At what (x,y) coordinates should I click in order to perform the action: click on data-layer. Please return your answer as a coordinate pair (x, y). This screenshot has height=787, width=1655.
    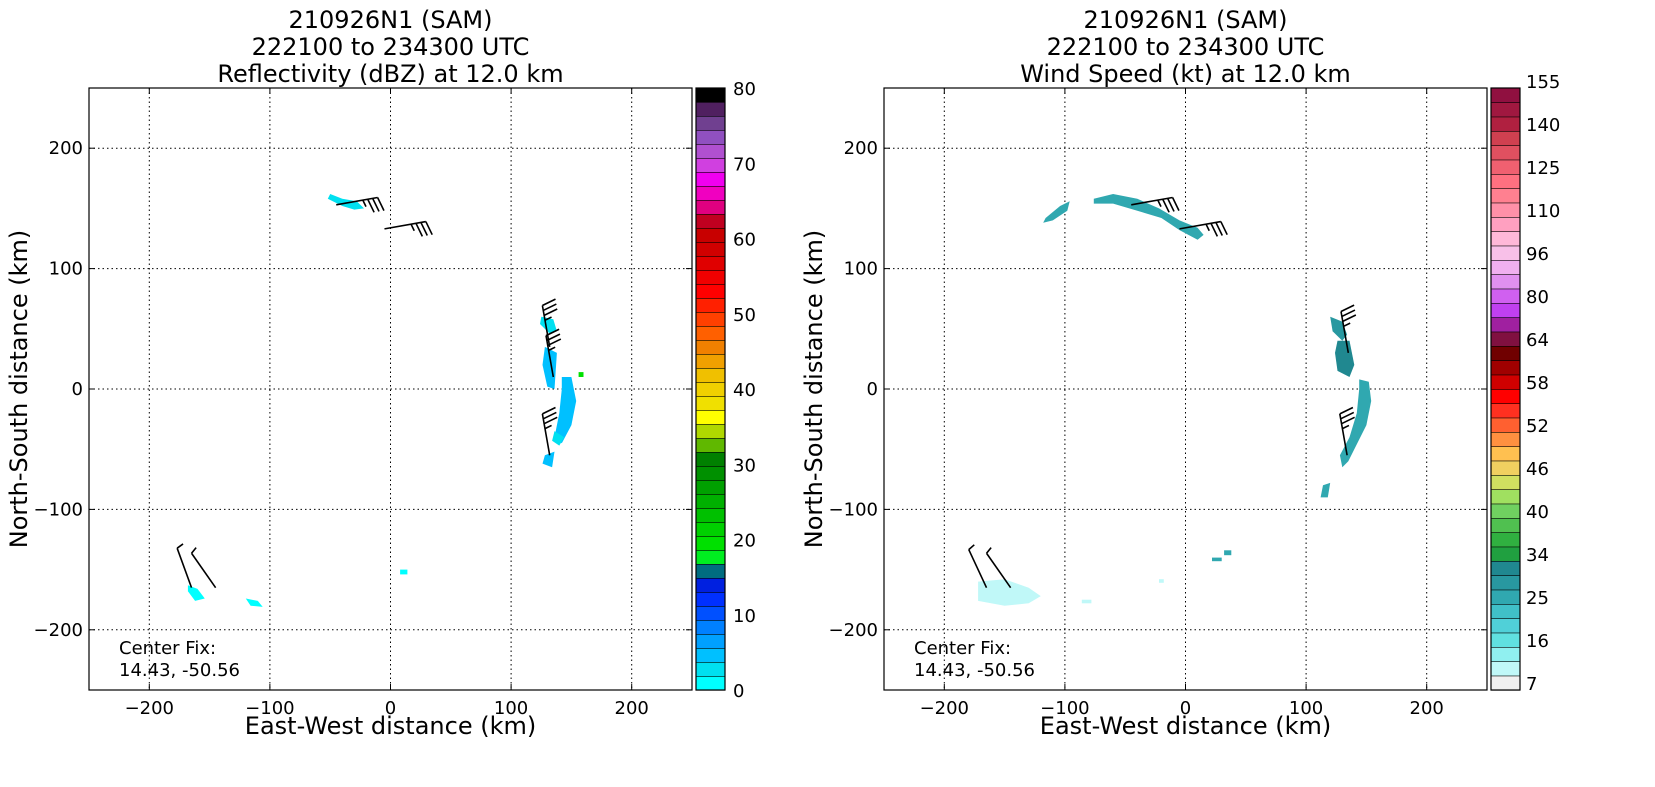
    Looking at the image, I should click on (385, 400).